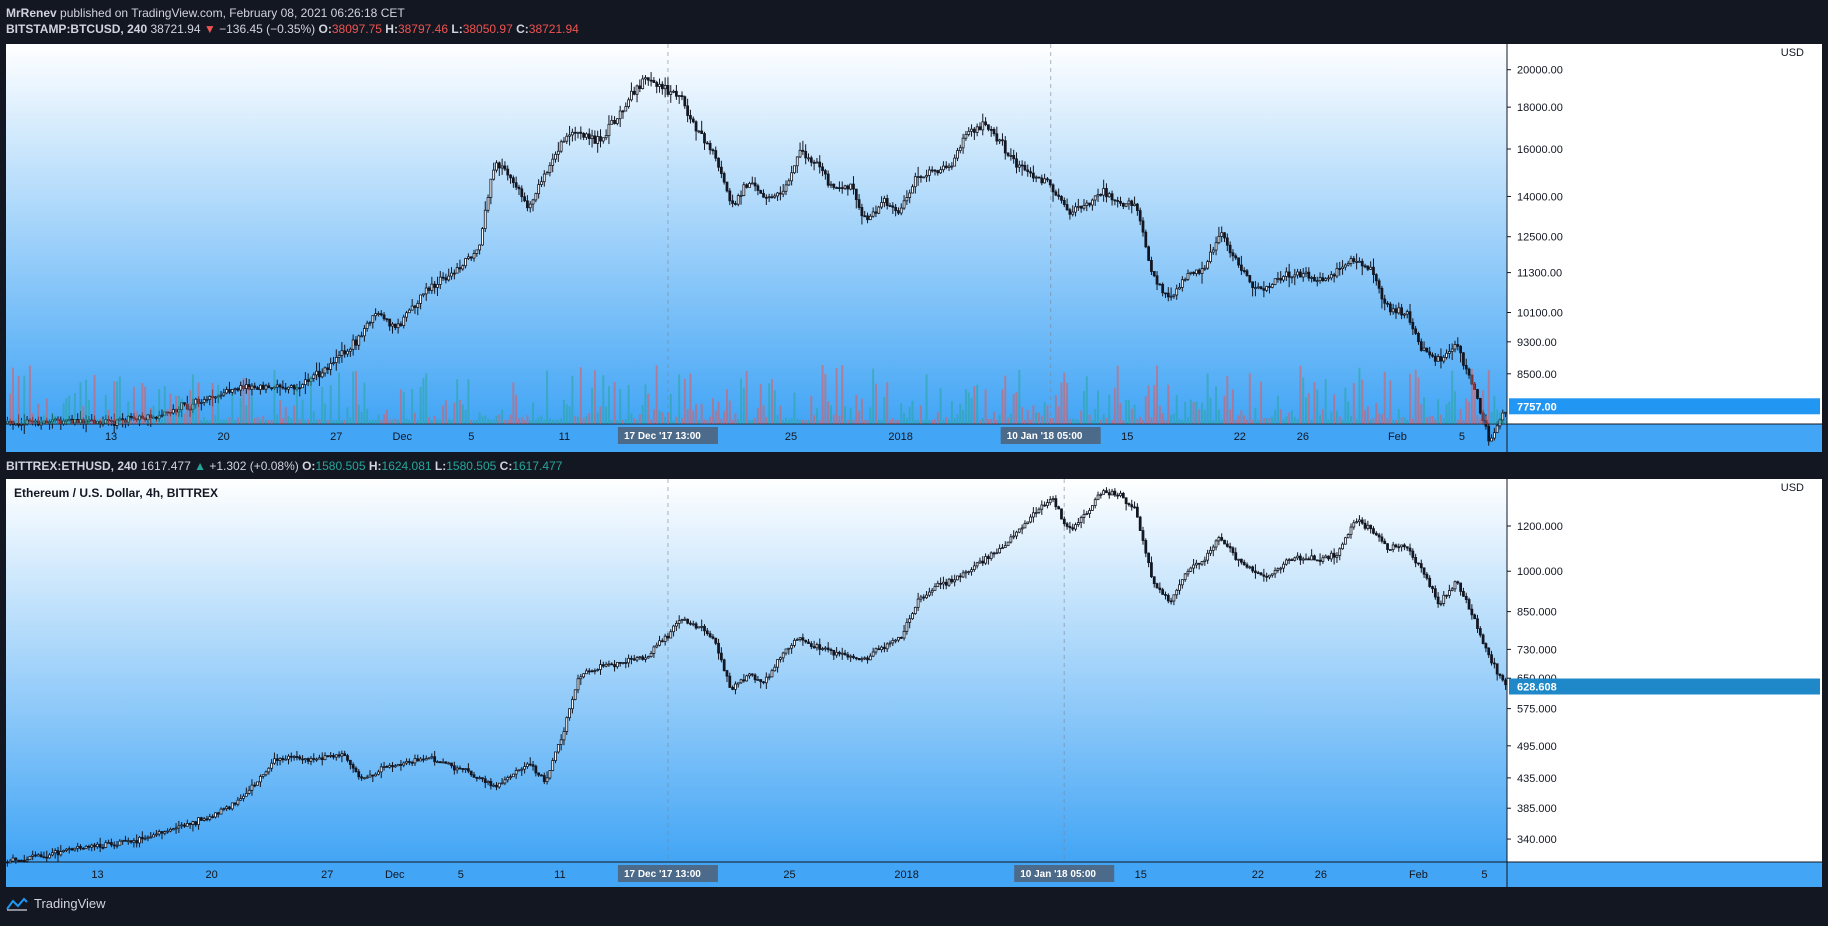 This screenshot has width=1828, height=926. I want to click on x-tick-label: 13, so click(111, 437).